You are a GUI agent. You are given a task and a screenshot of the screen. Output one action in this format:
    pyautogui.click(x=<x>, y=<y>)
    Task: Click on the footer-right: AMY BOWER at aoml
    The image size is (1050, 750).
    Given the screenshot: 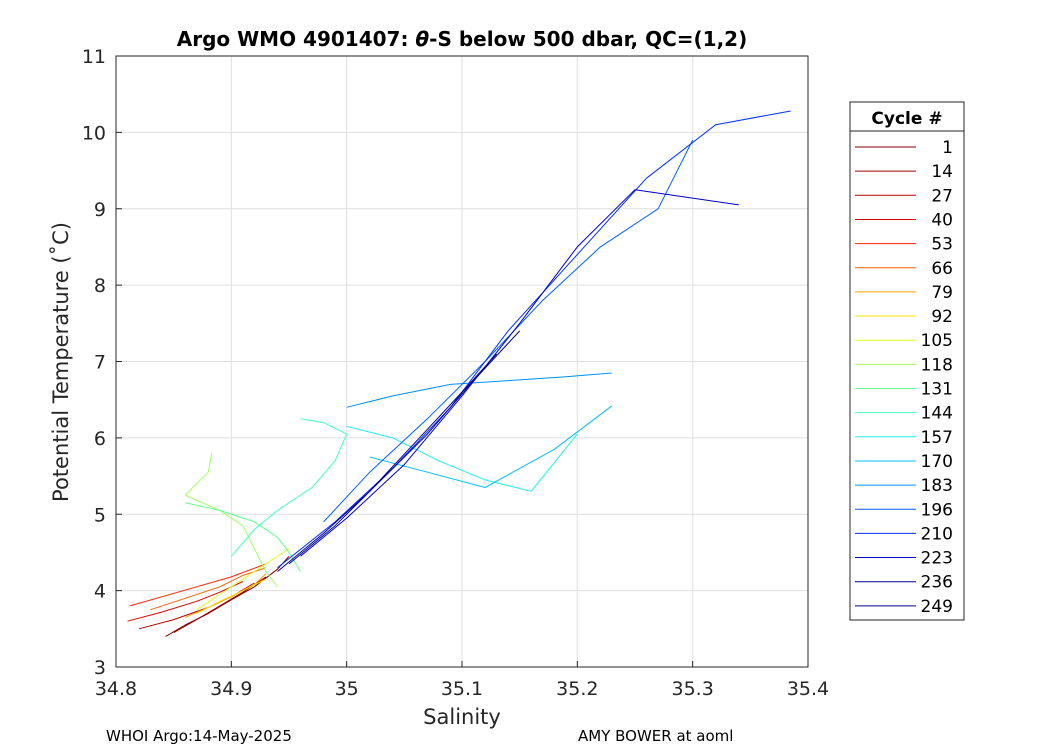 What is the action you would take?
    pyautogui.click(x=655, y=736)
    